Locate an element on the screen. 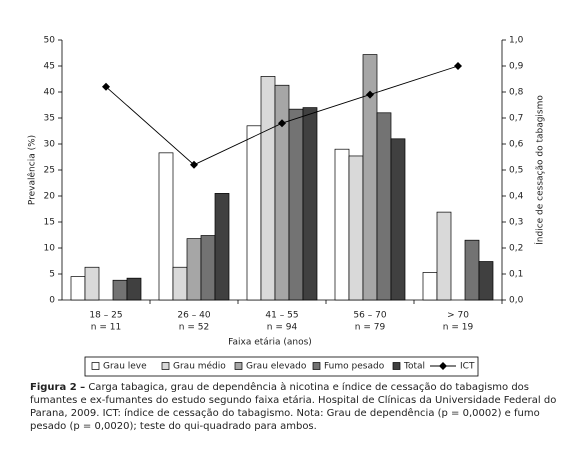 The height and width of the screenshot is (454, 575). x-tick-label: > 70 is located at coordinates (458, 316).